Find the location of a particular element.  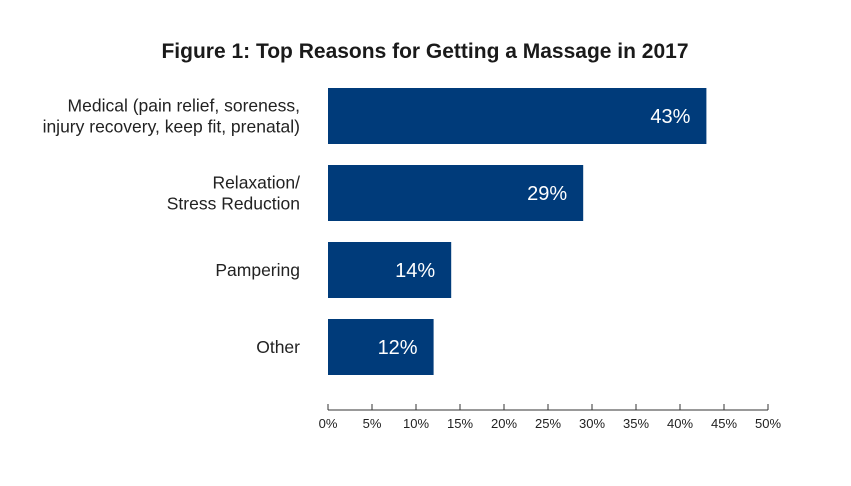

x-tick-label-6: 30% is located at coordinates (592, 423).